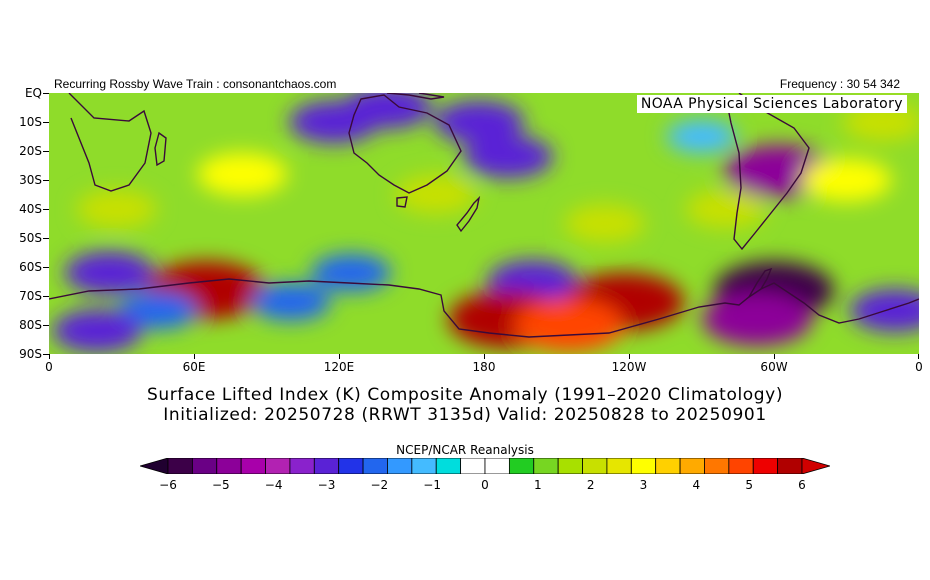 This screenshot has height=580, width=930. I want to click on colorbar, so click(485, 466).